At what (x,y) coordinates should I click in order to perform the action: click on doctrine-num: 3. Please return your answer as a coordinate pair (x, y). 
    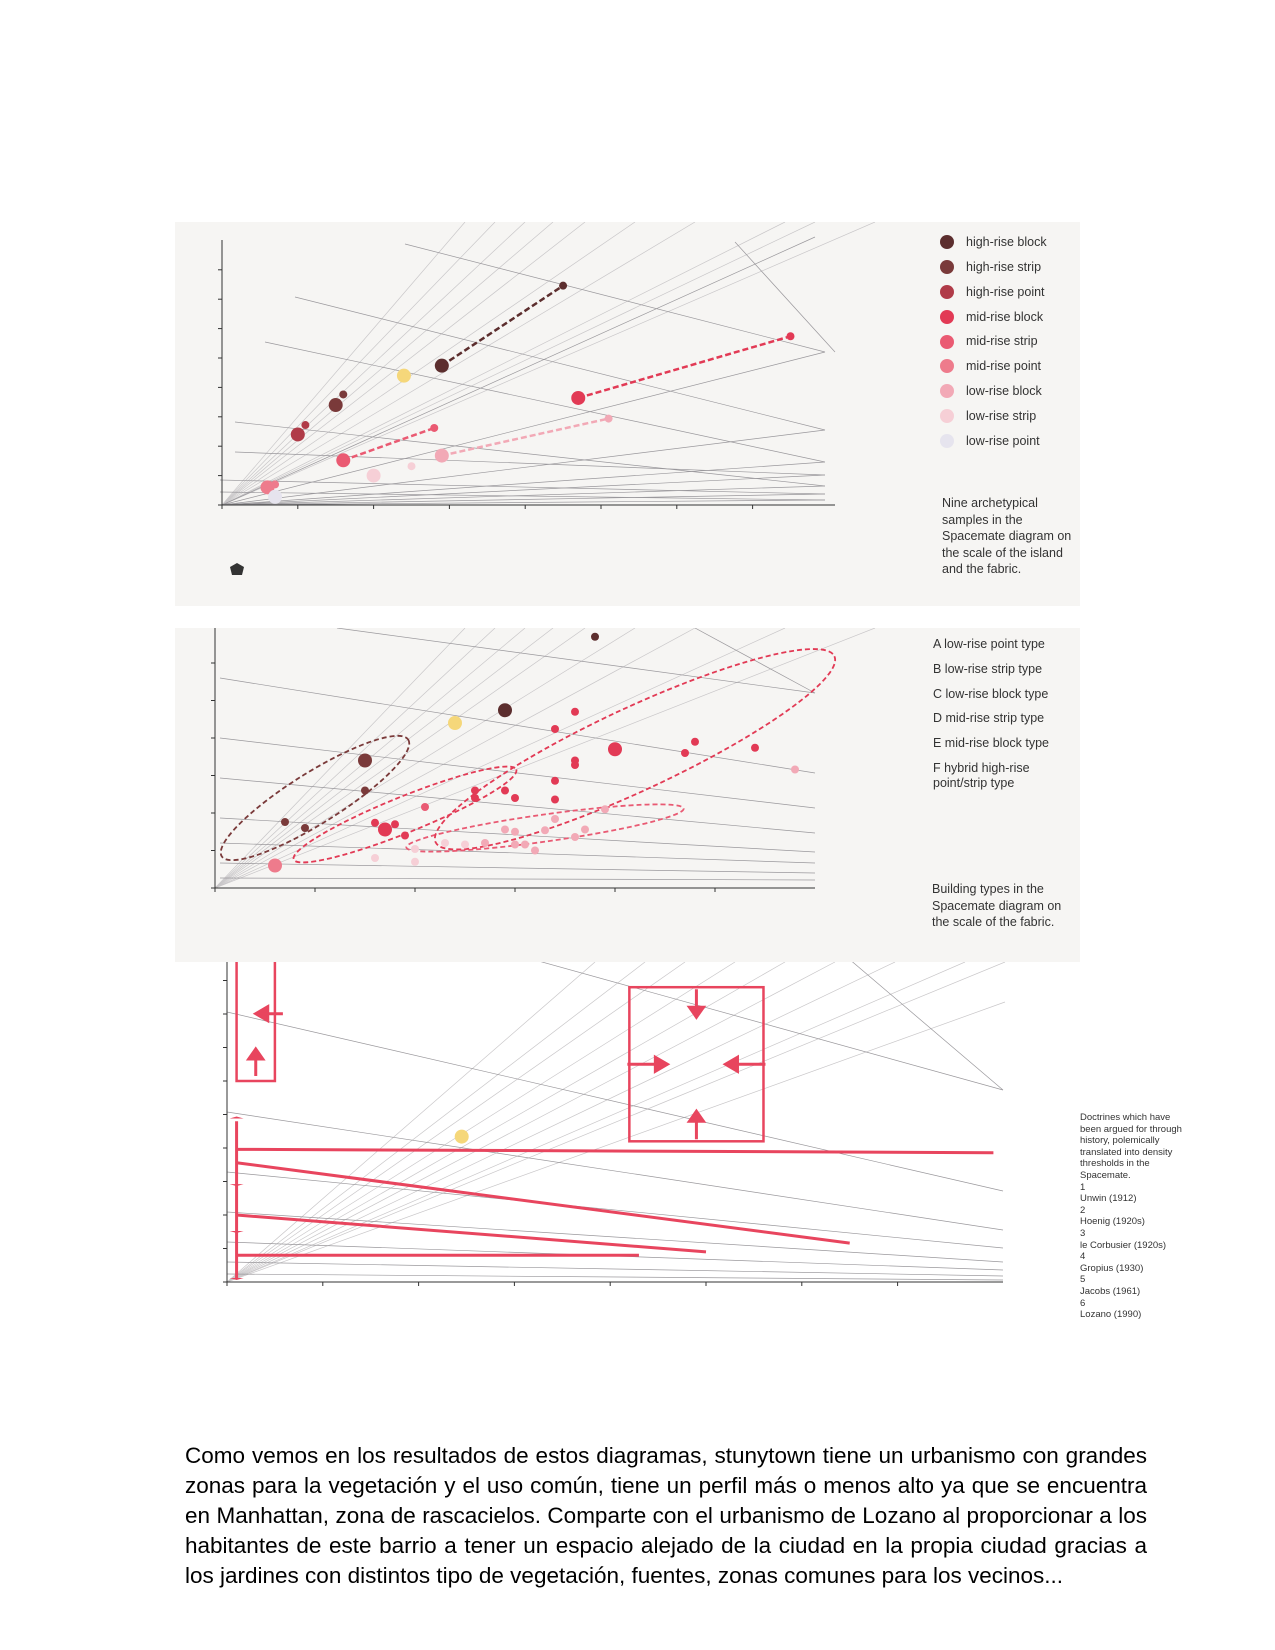
    Looking at the image, I should click on (1083, 1233).